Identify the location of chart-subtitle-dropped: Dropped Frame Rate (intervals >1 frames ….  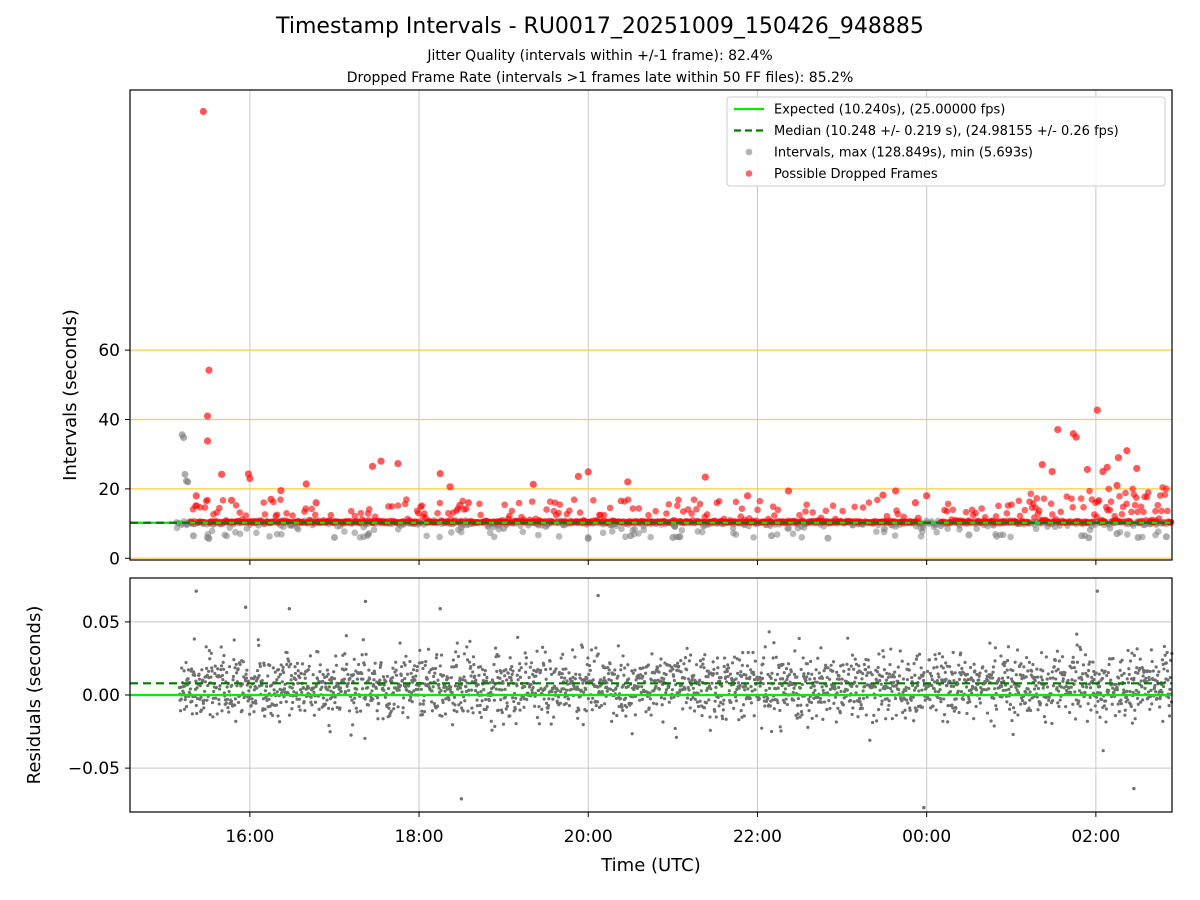
(600, 78).